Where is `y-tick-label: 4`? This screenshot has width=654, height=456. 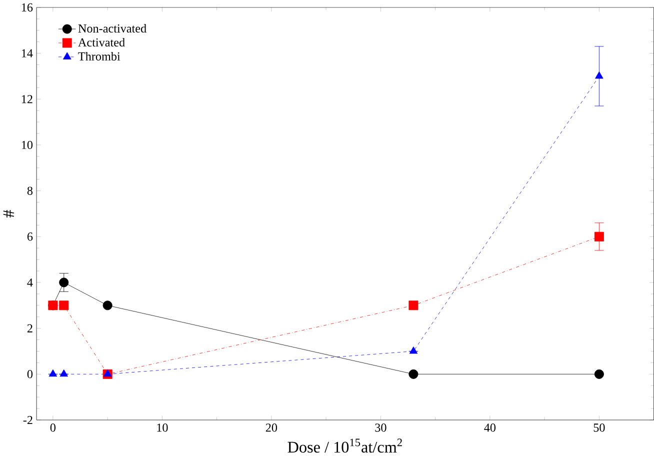 y-tick-label: 4 is located at coordinates (30, 282).